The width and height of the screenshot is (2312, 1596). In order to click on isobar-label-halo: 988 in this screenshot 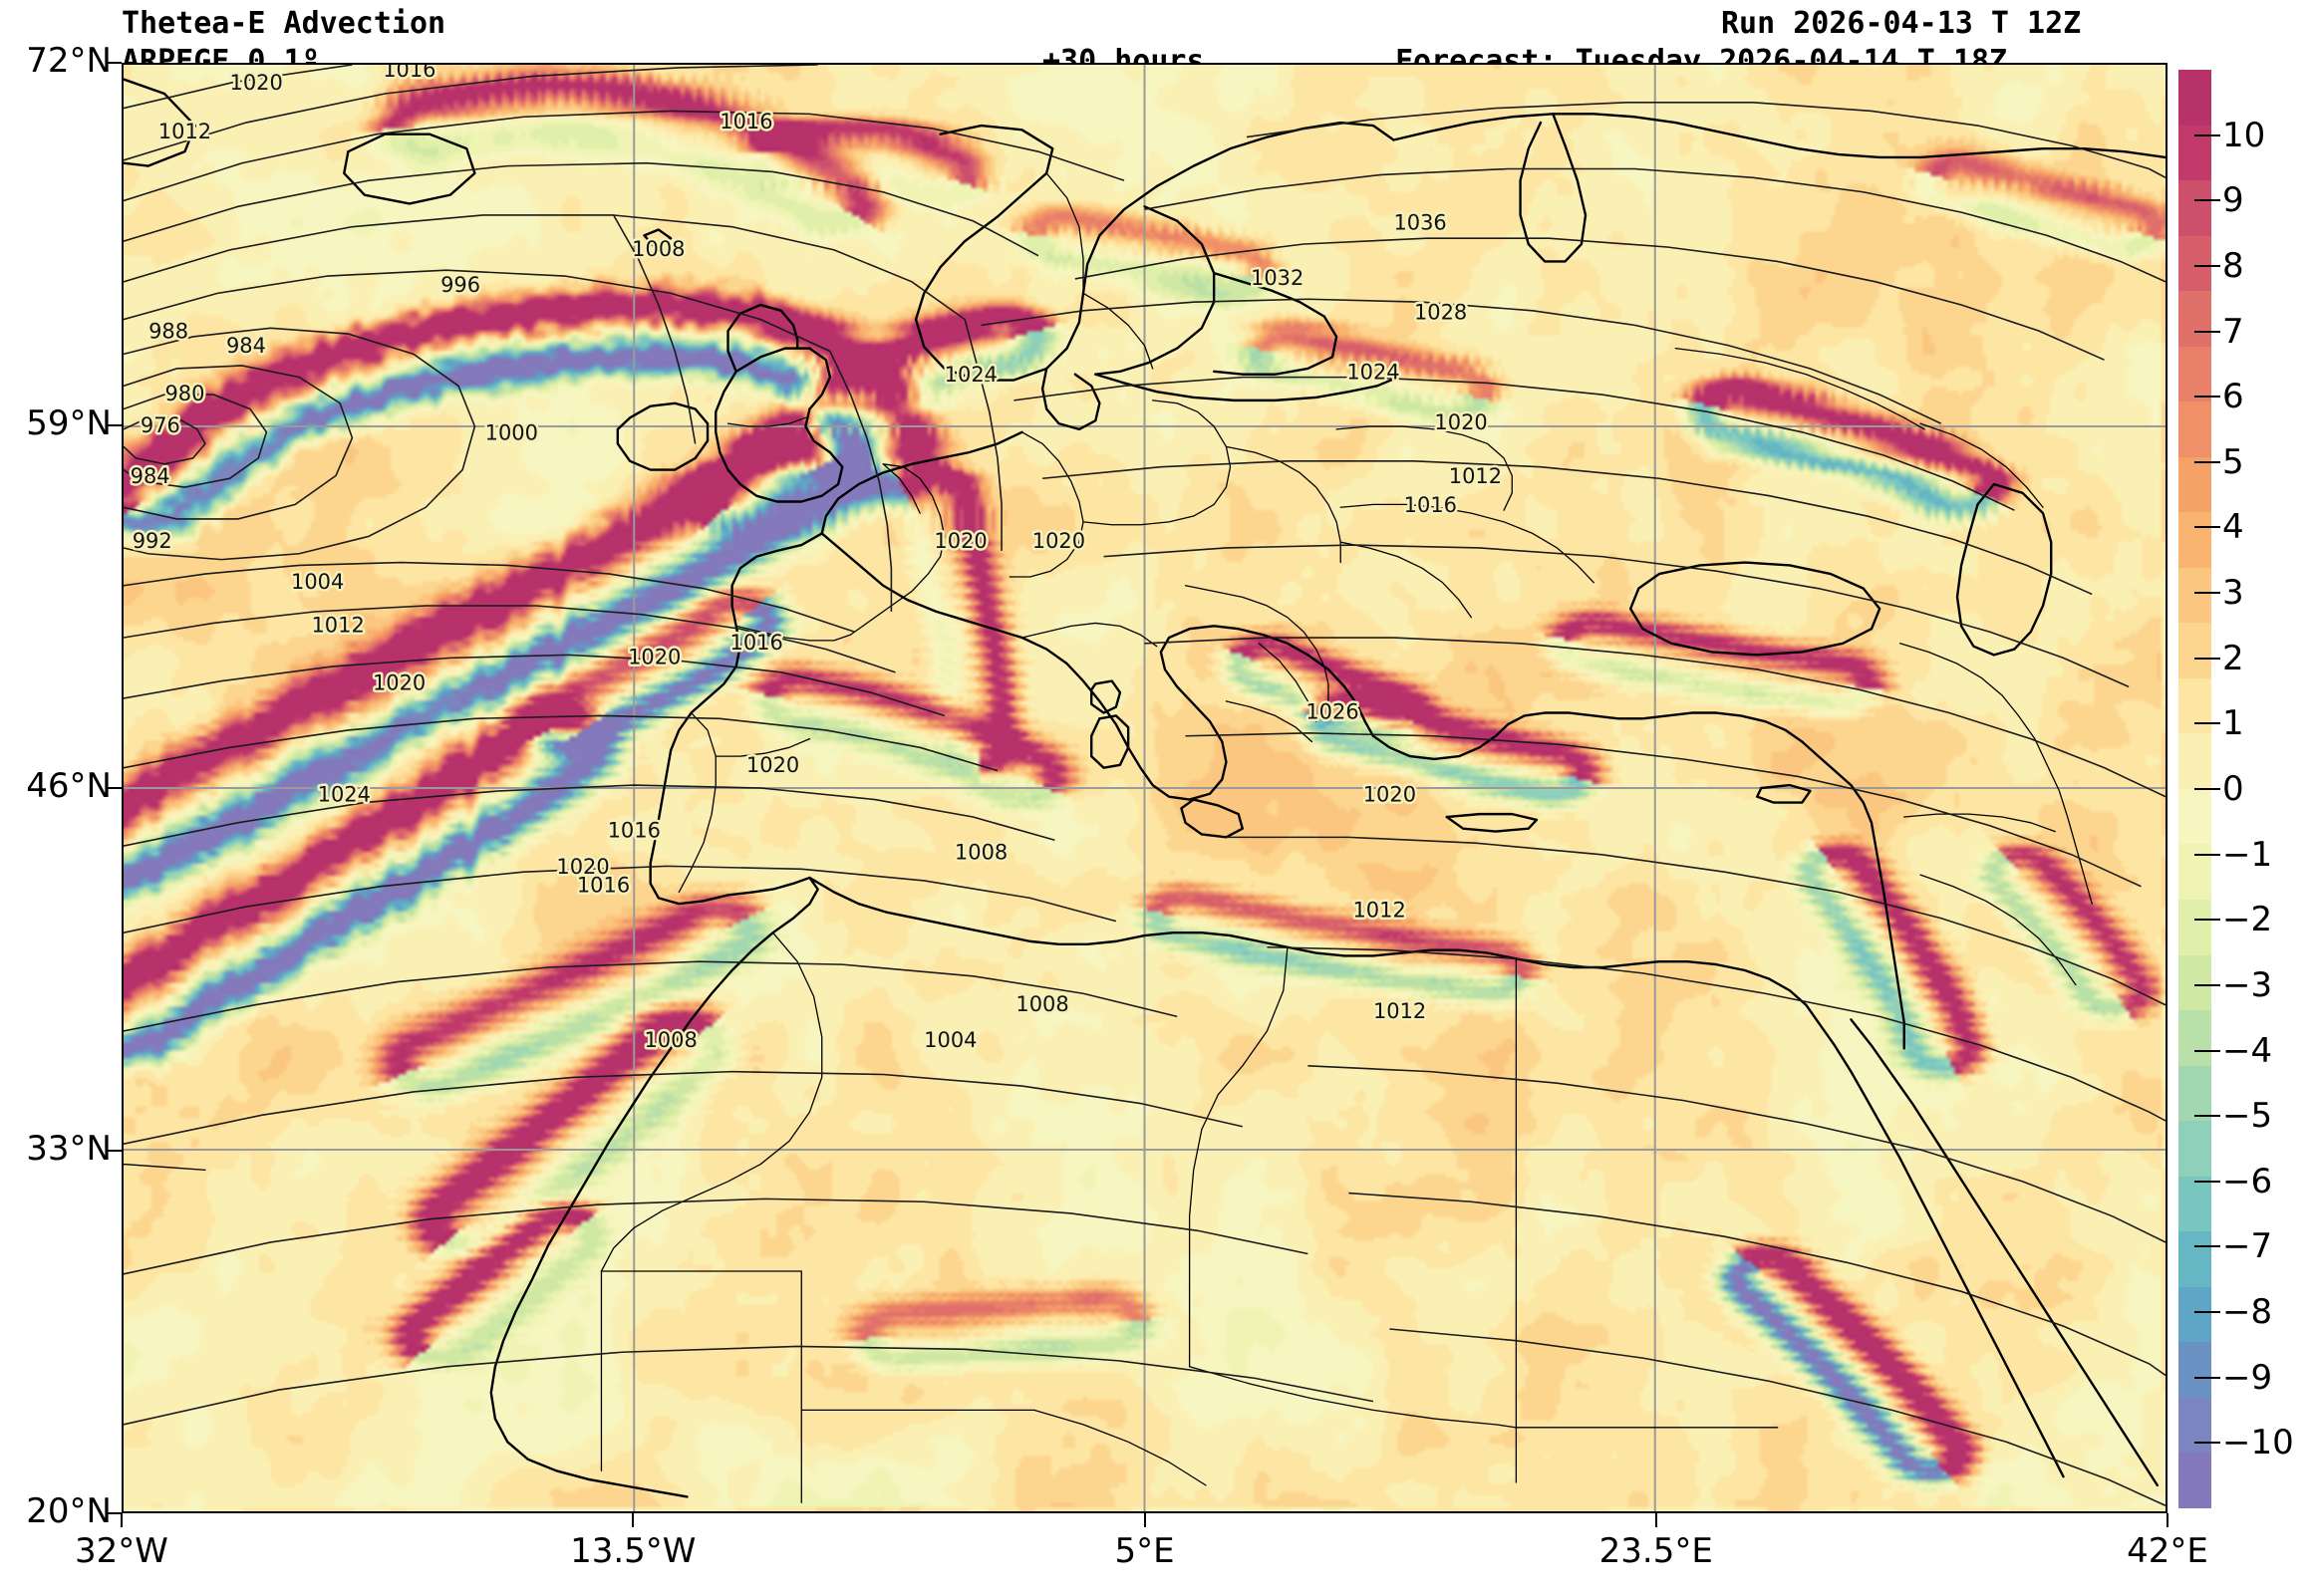, I will do `click(168, 332)`.